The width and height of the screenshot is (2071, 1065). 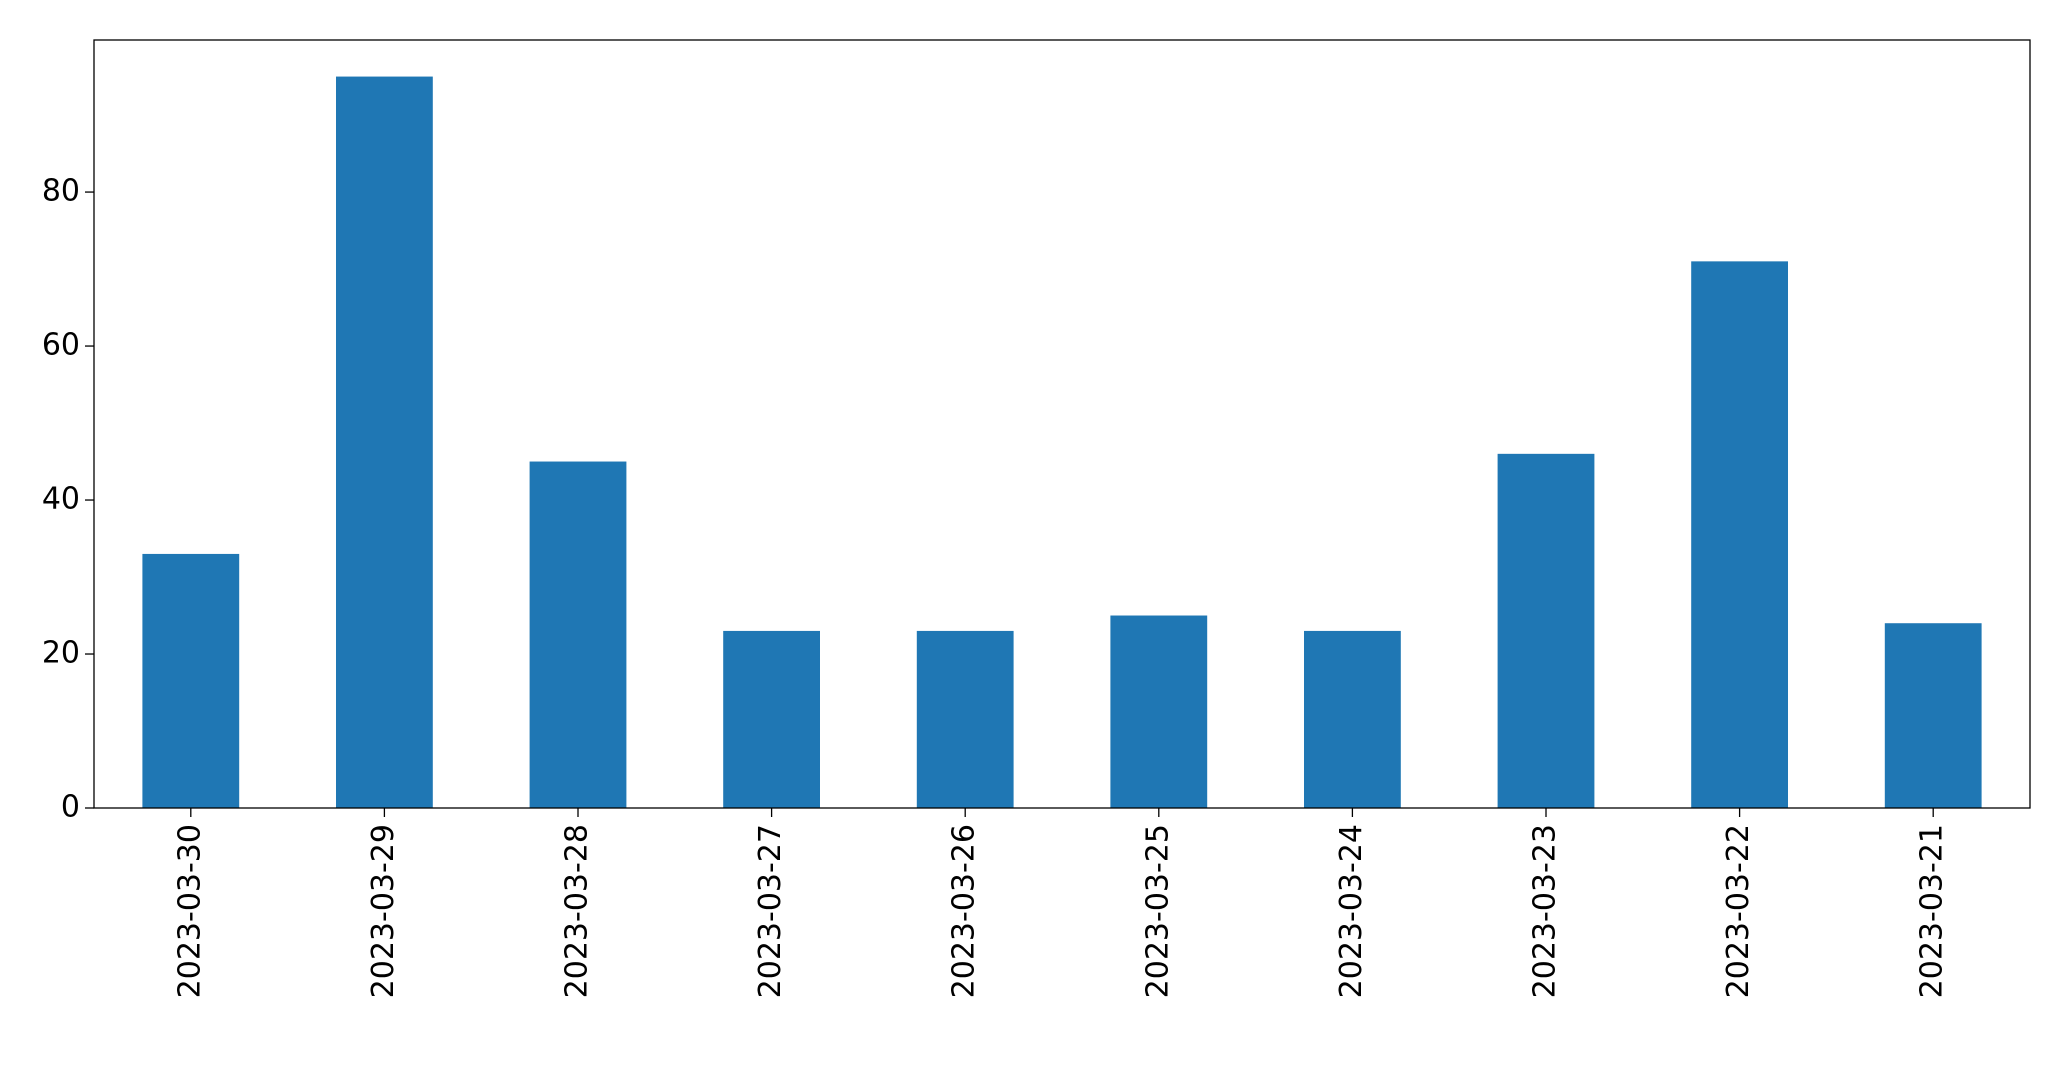 What do you see at coordinates (1157, 911) in the screenshot?
I see `x-tick-label: 2023-03-25` at bounding box center [1157, 911].